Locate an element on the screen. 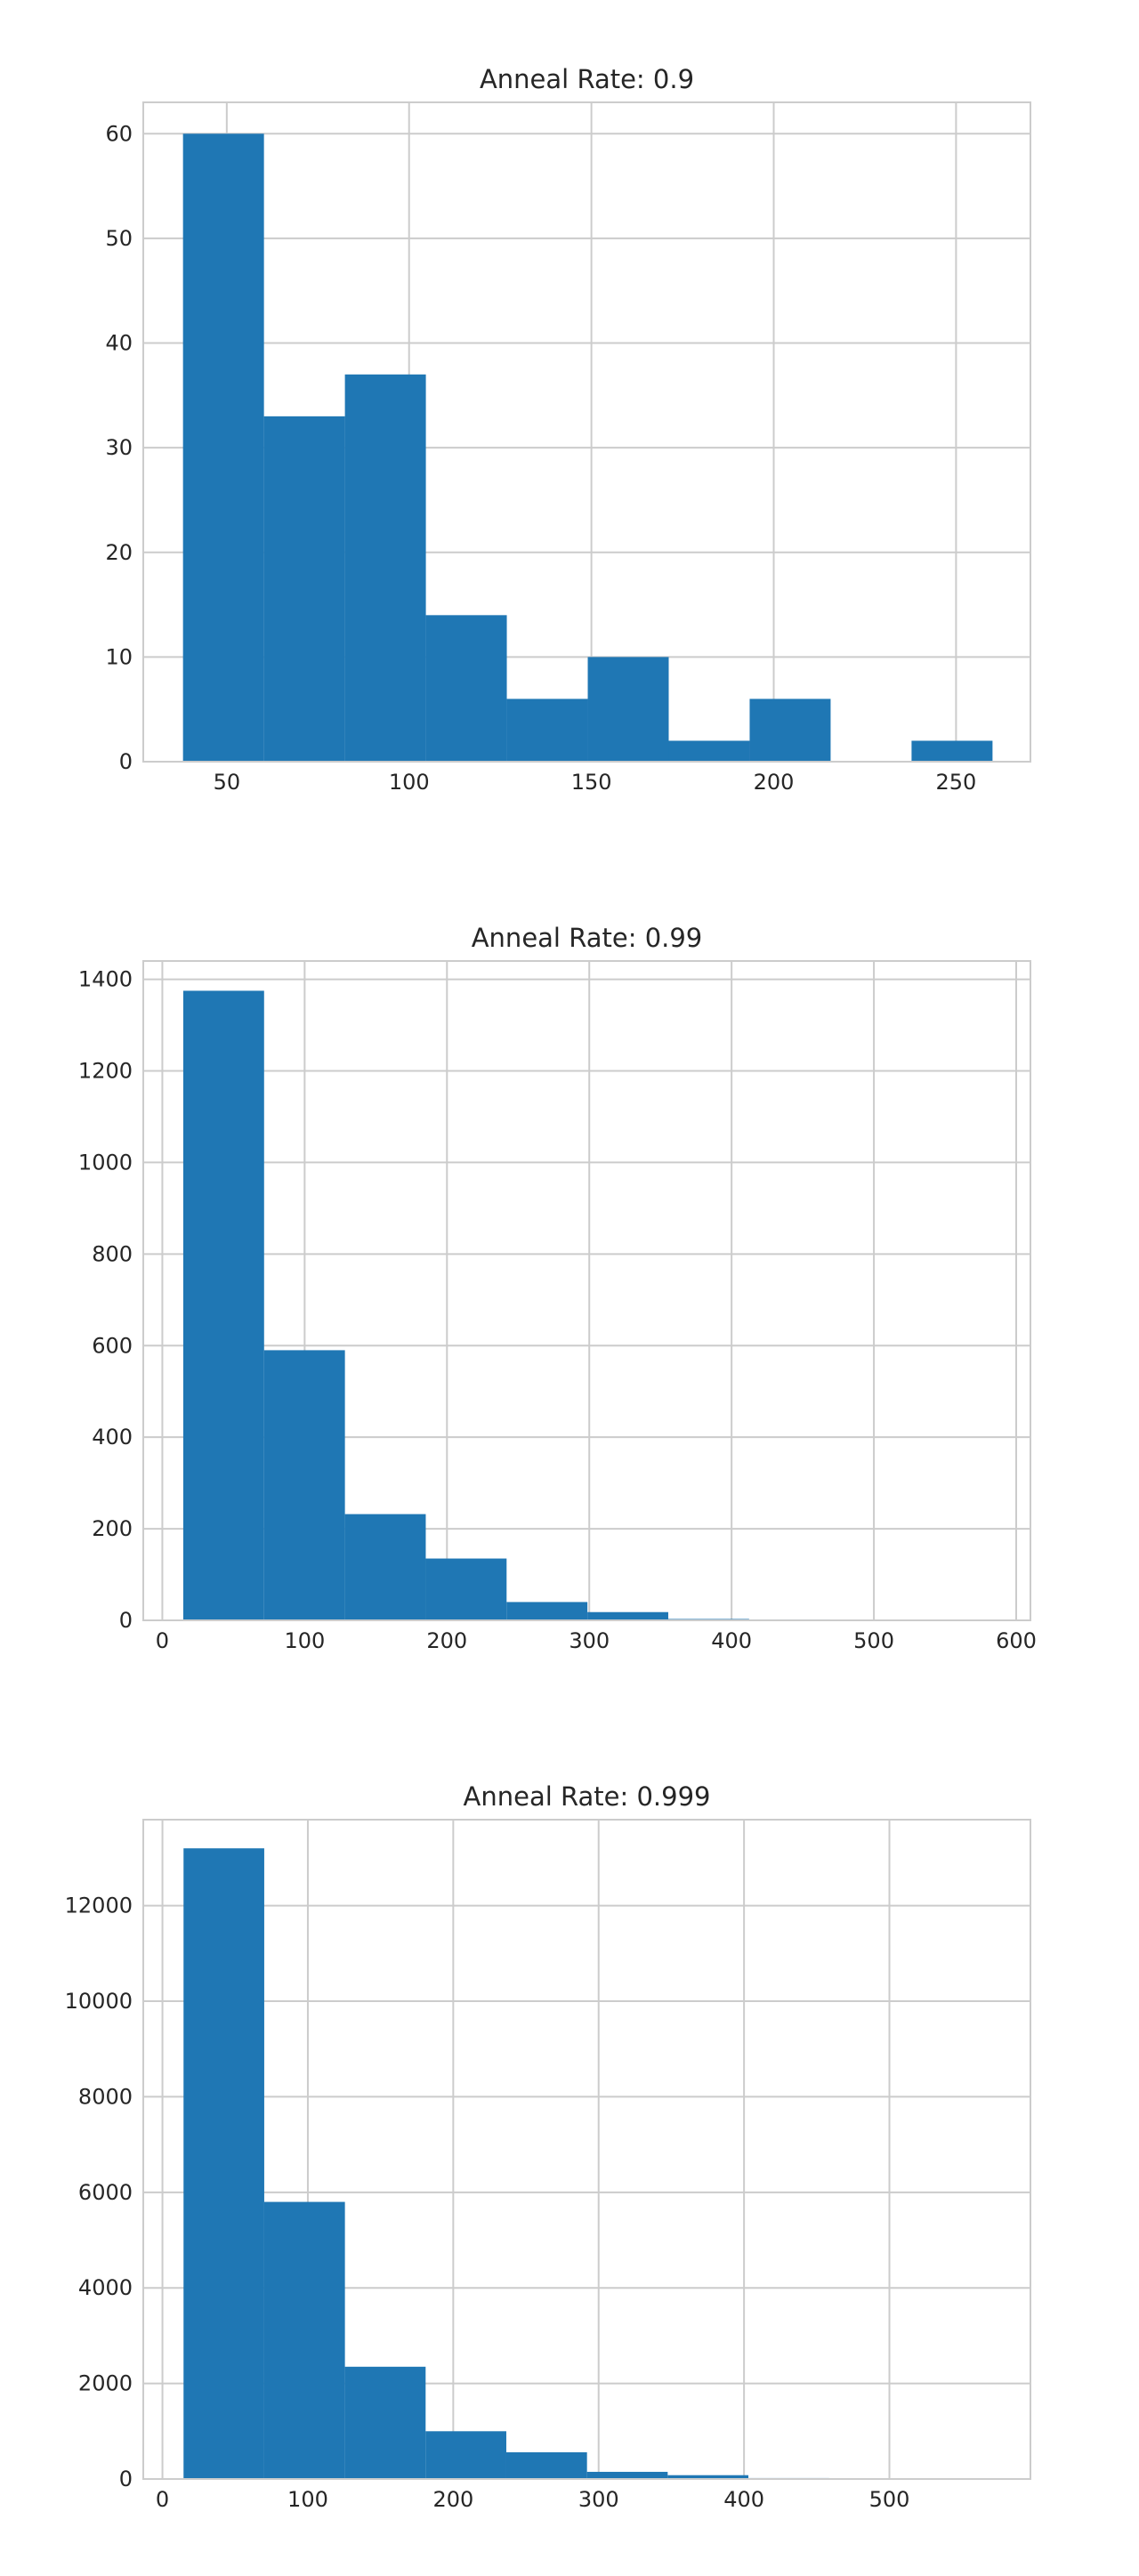 The image size is (1139, 2576). y-tick-label: 800 is located at coordinates (112, 1253).